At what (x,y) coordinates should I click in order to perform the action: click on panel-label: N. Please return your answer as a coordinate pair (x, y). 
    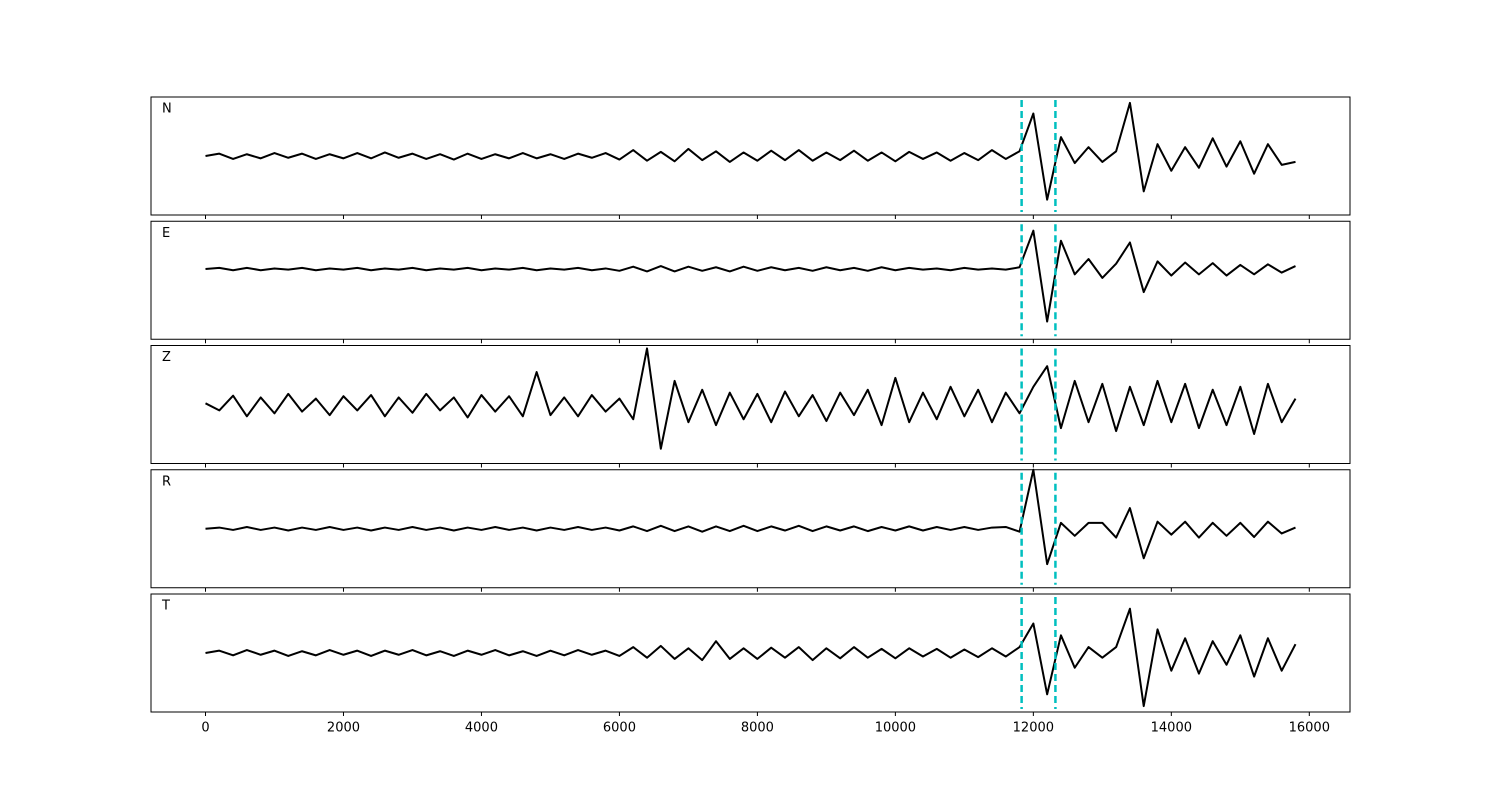
    Looking at the image, I should click on (167, 109).